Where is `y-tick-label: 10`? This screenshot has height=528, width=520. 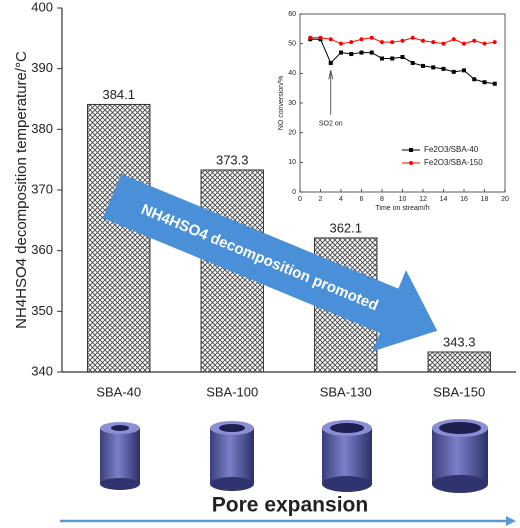 y-tick-label: 10 is located at coordinates (292, 162).